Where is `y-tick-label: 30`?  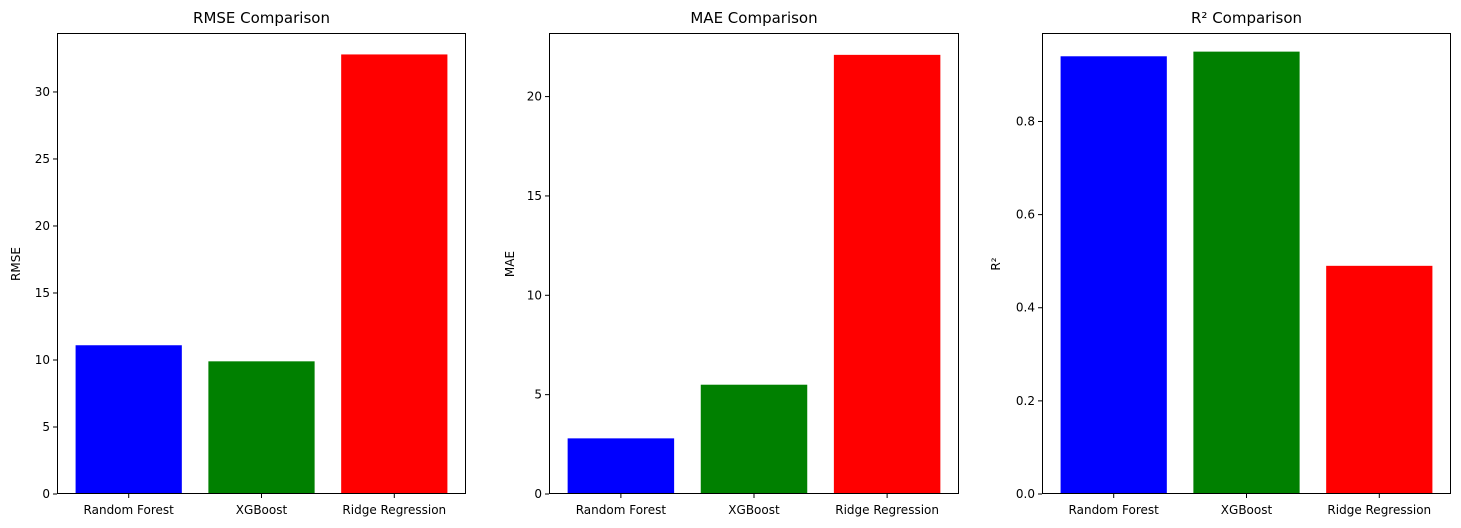
y-tick-label: 30 is located at coordinates (42, 92).